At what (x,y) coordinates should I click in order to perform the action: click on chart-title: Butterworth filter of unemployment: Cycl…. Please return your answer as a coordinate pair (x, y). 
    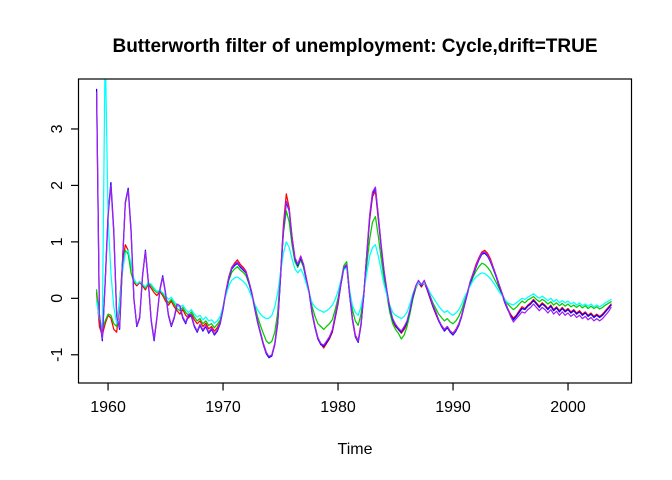
    Looking at the image, I should click on (355, 46).